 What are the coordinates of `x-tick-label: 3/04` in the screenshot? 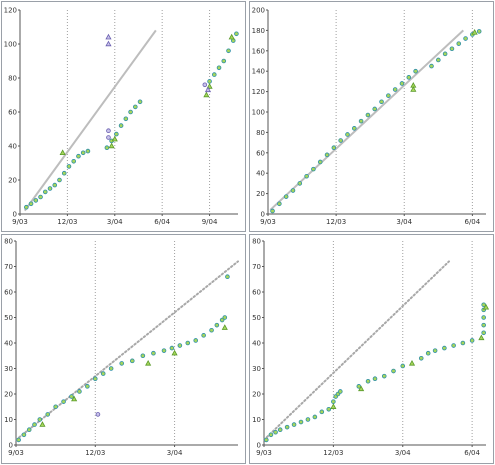 It's located at (403, 453).